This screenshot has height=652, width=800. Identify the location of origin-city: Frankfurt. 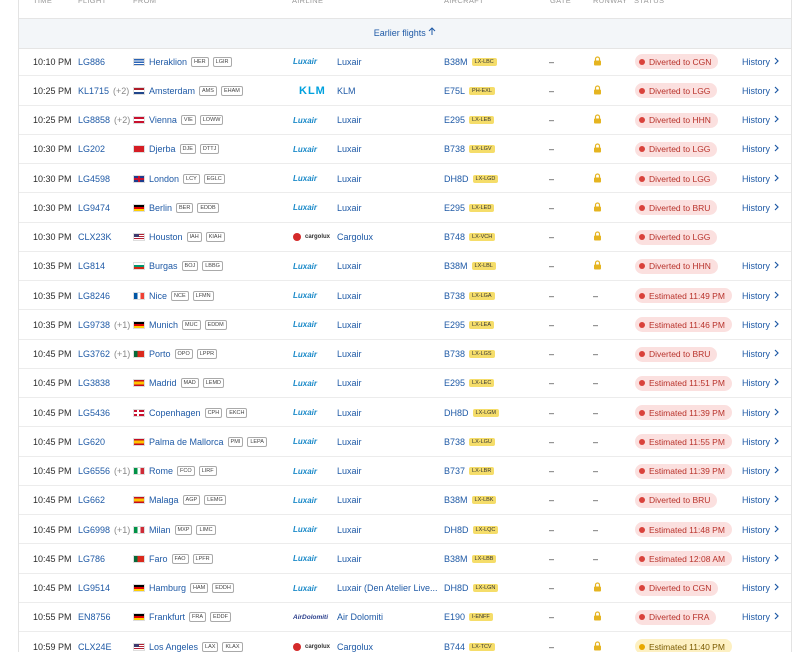
(167, 617).